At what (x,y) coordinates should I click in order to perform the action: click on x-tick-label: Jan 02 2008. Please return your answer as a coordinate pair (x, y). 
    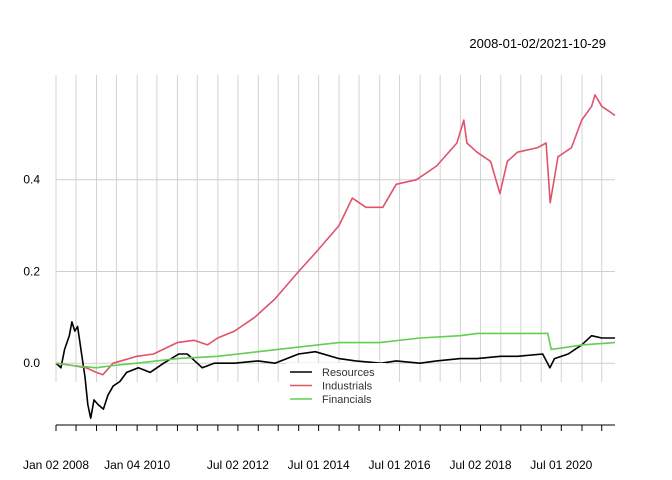
    Looking at the image, I should click on (56, 465).